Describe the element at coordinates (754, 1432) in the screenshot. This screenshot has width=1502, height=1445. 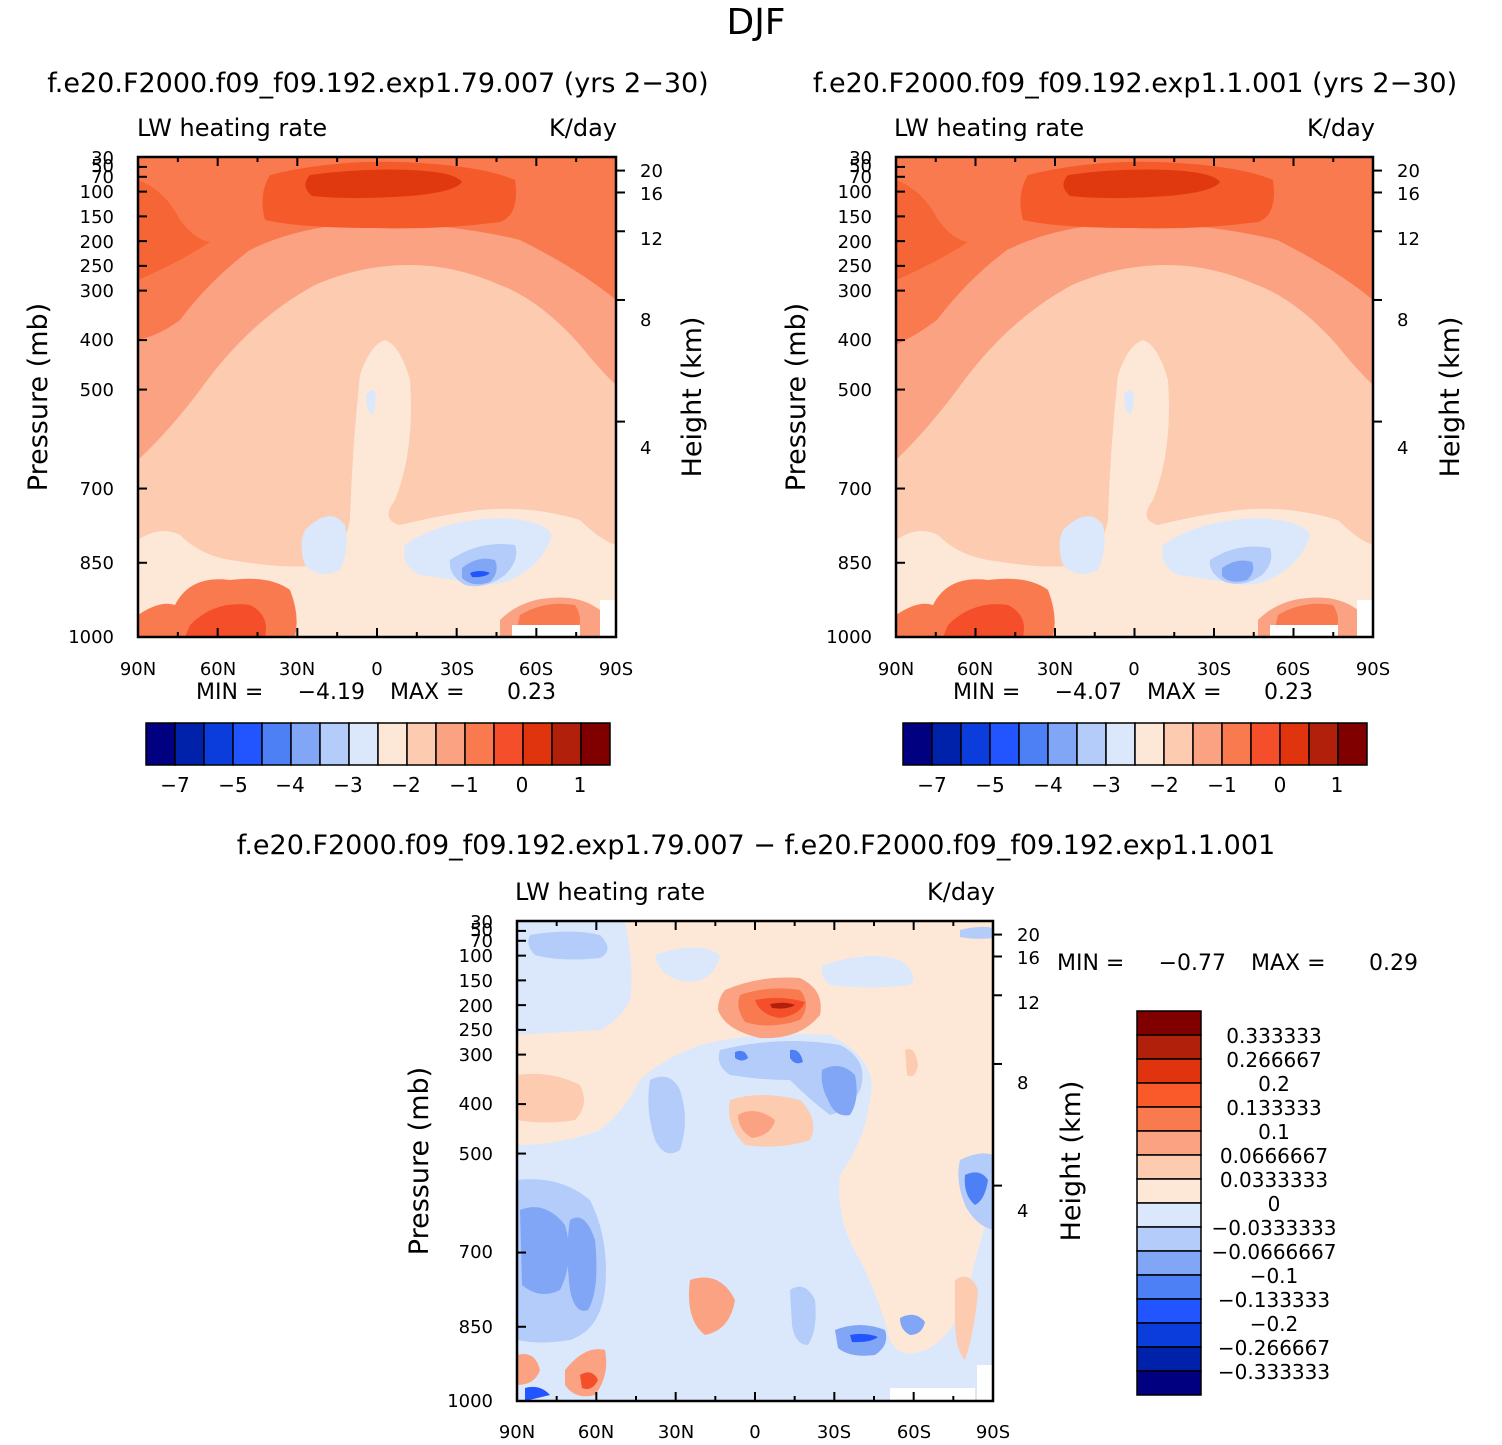
I see `panel-c-x-axis: 90N 60N 30N 0 30S 60S 90S` at that location.